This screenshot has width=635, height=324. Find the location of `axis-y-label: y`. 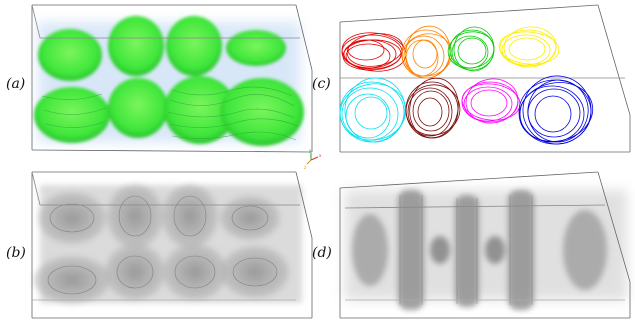

axis-y-label: y is located at coordinates (310, 150).